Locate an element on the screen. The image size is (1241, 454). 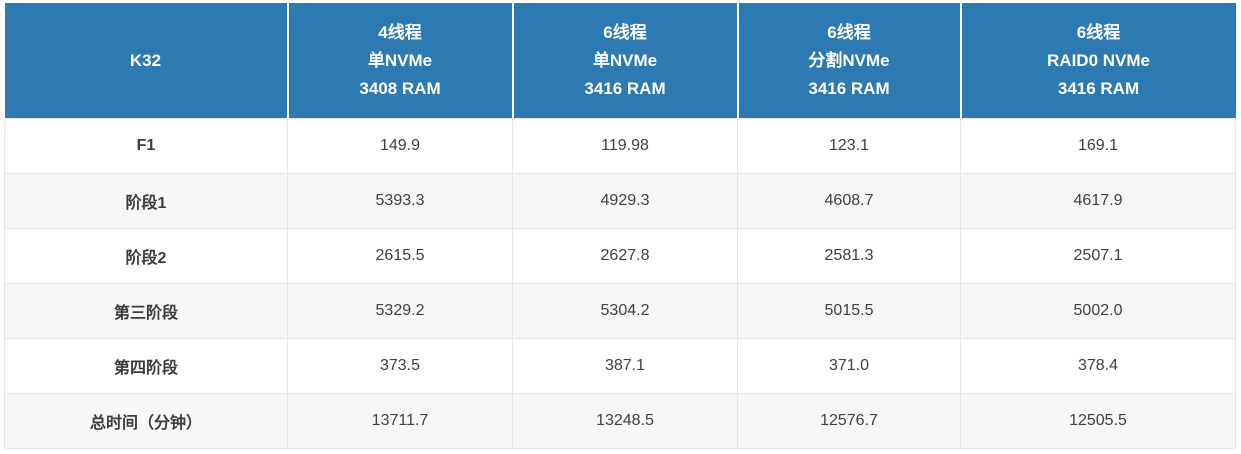
cell-value: 2581.3 is located at coordinates (849, 256).